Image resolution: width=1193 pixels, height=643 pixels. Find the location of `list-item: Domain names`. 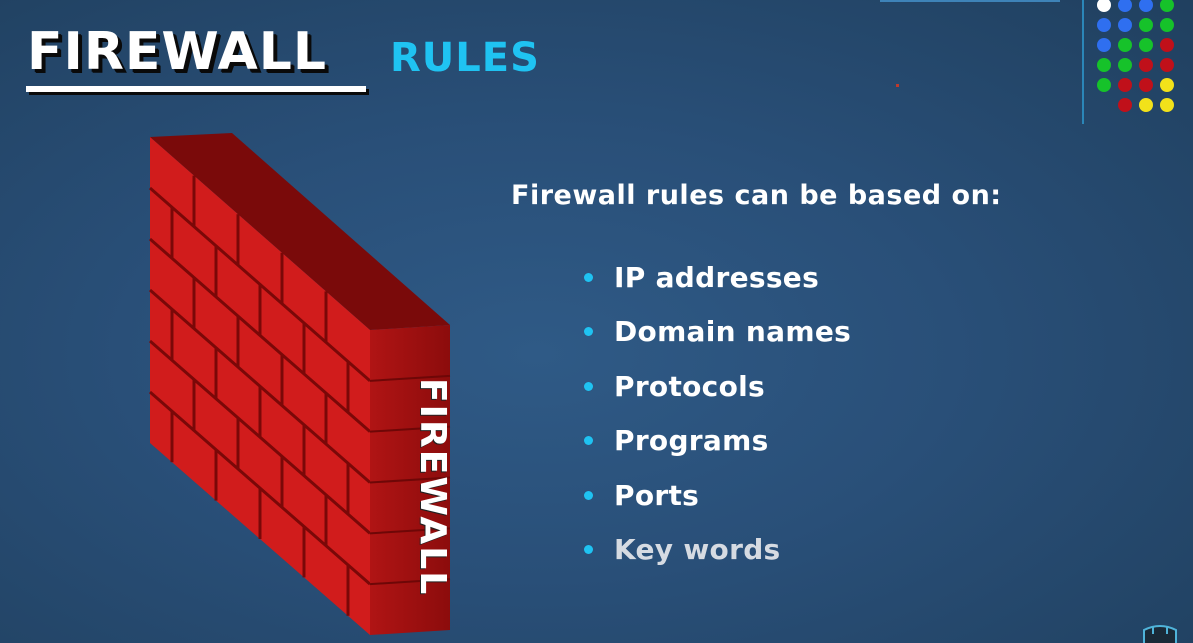

list-item: Domain names is located at coordinates (717, 332).